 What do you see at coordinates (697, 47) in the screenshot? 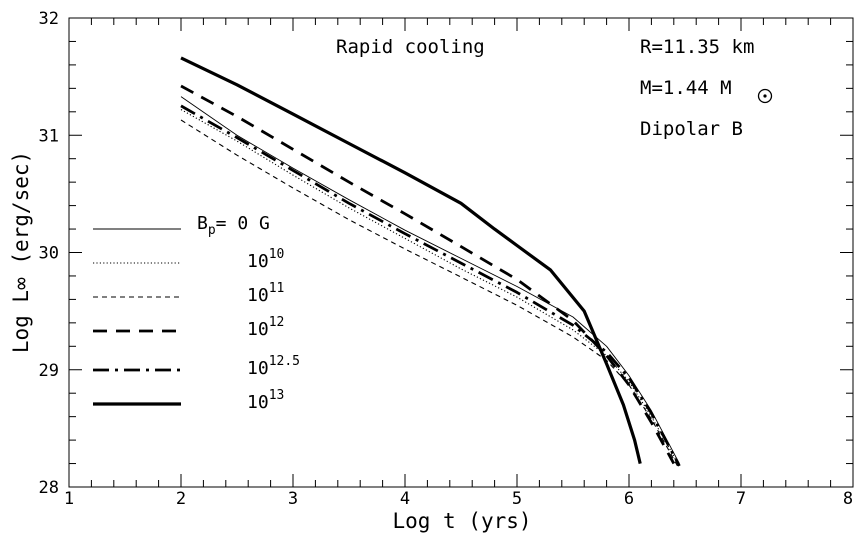
I see `annotation-radius: R=11.35 km` at bounding box center [697, 47].